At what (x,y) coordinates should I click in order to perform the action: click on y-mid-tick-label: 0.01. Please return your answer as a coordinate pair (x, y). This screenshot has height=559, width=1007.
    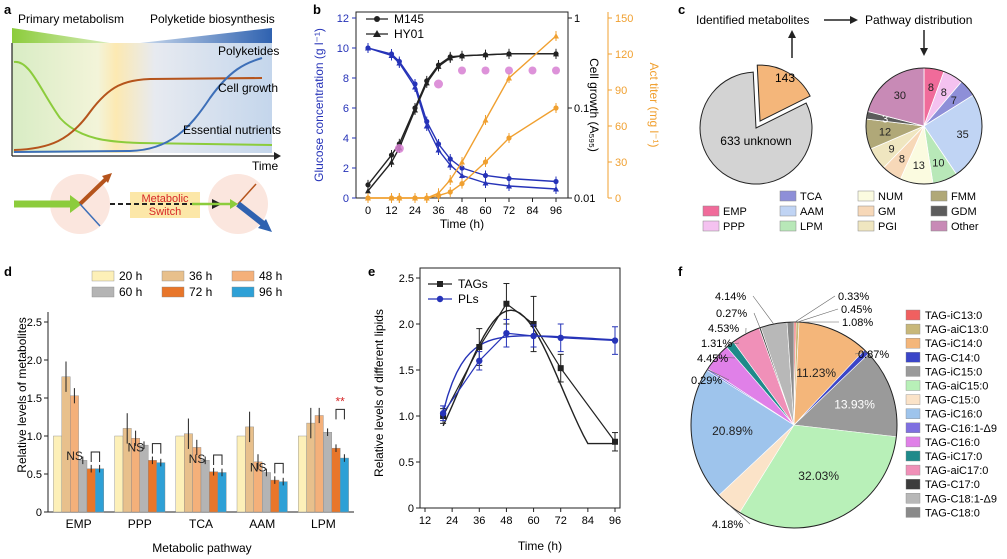
    Looking at the image, I should click on (584, 199).